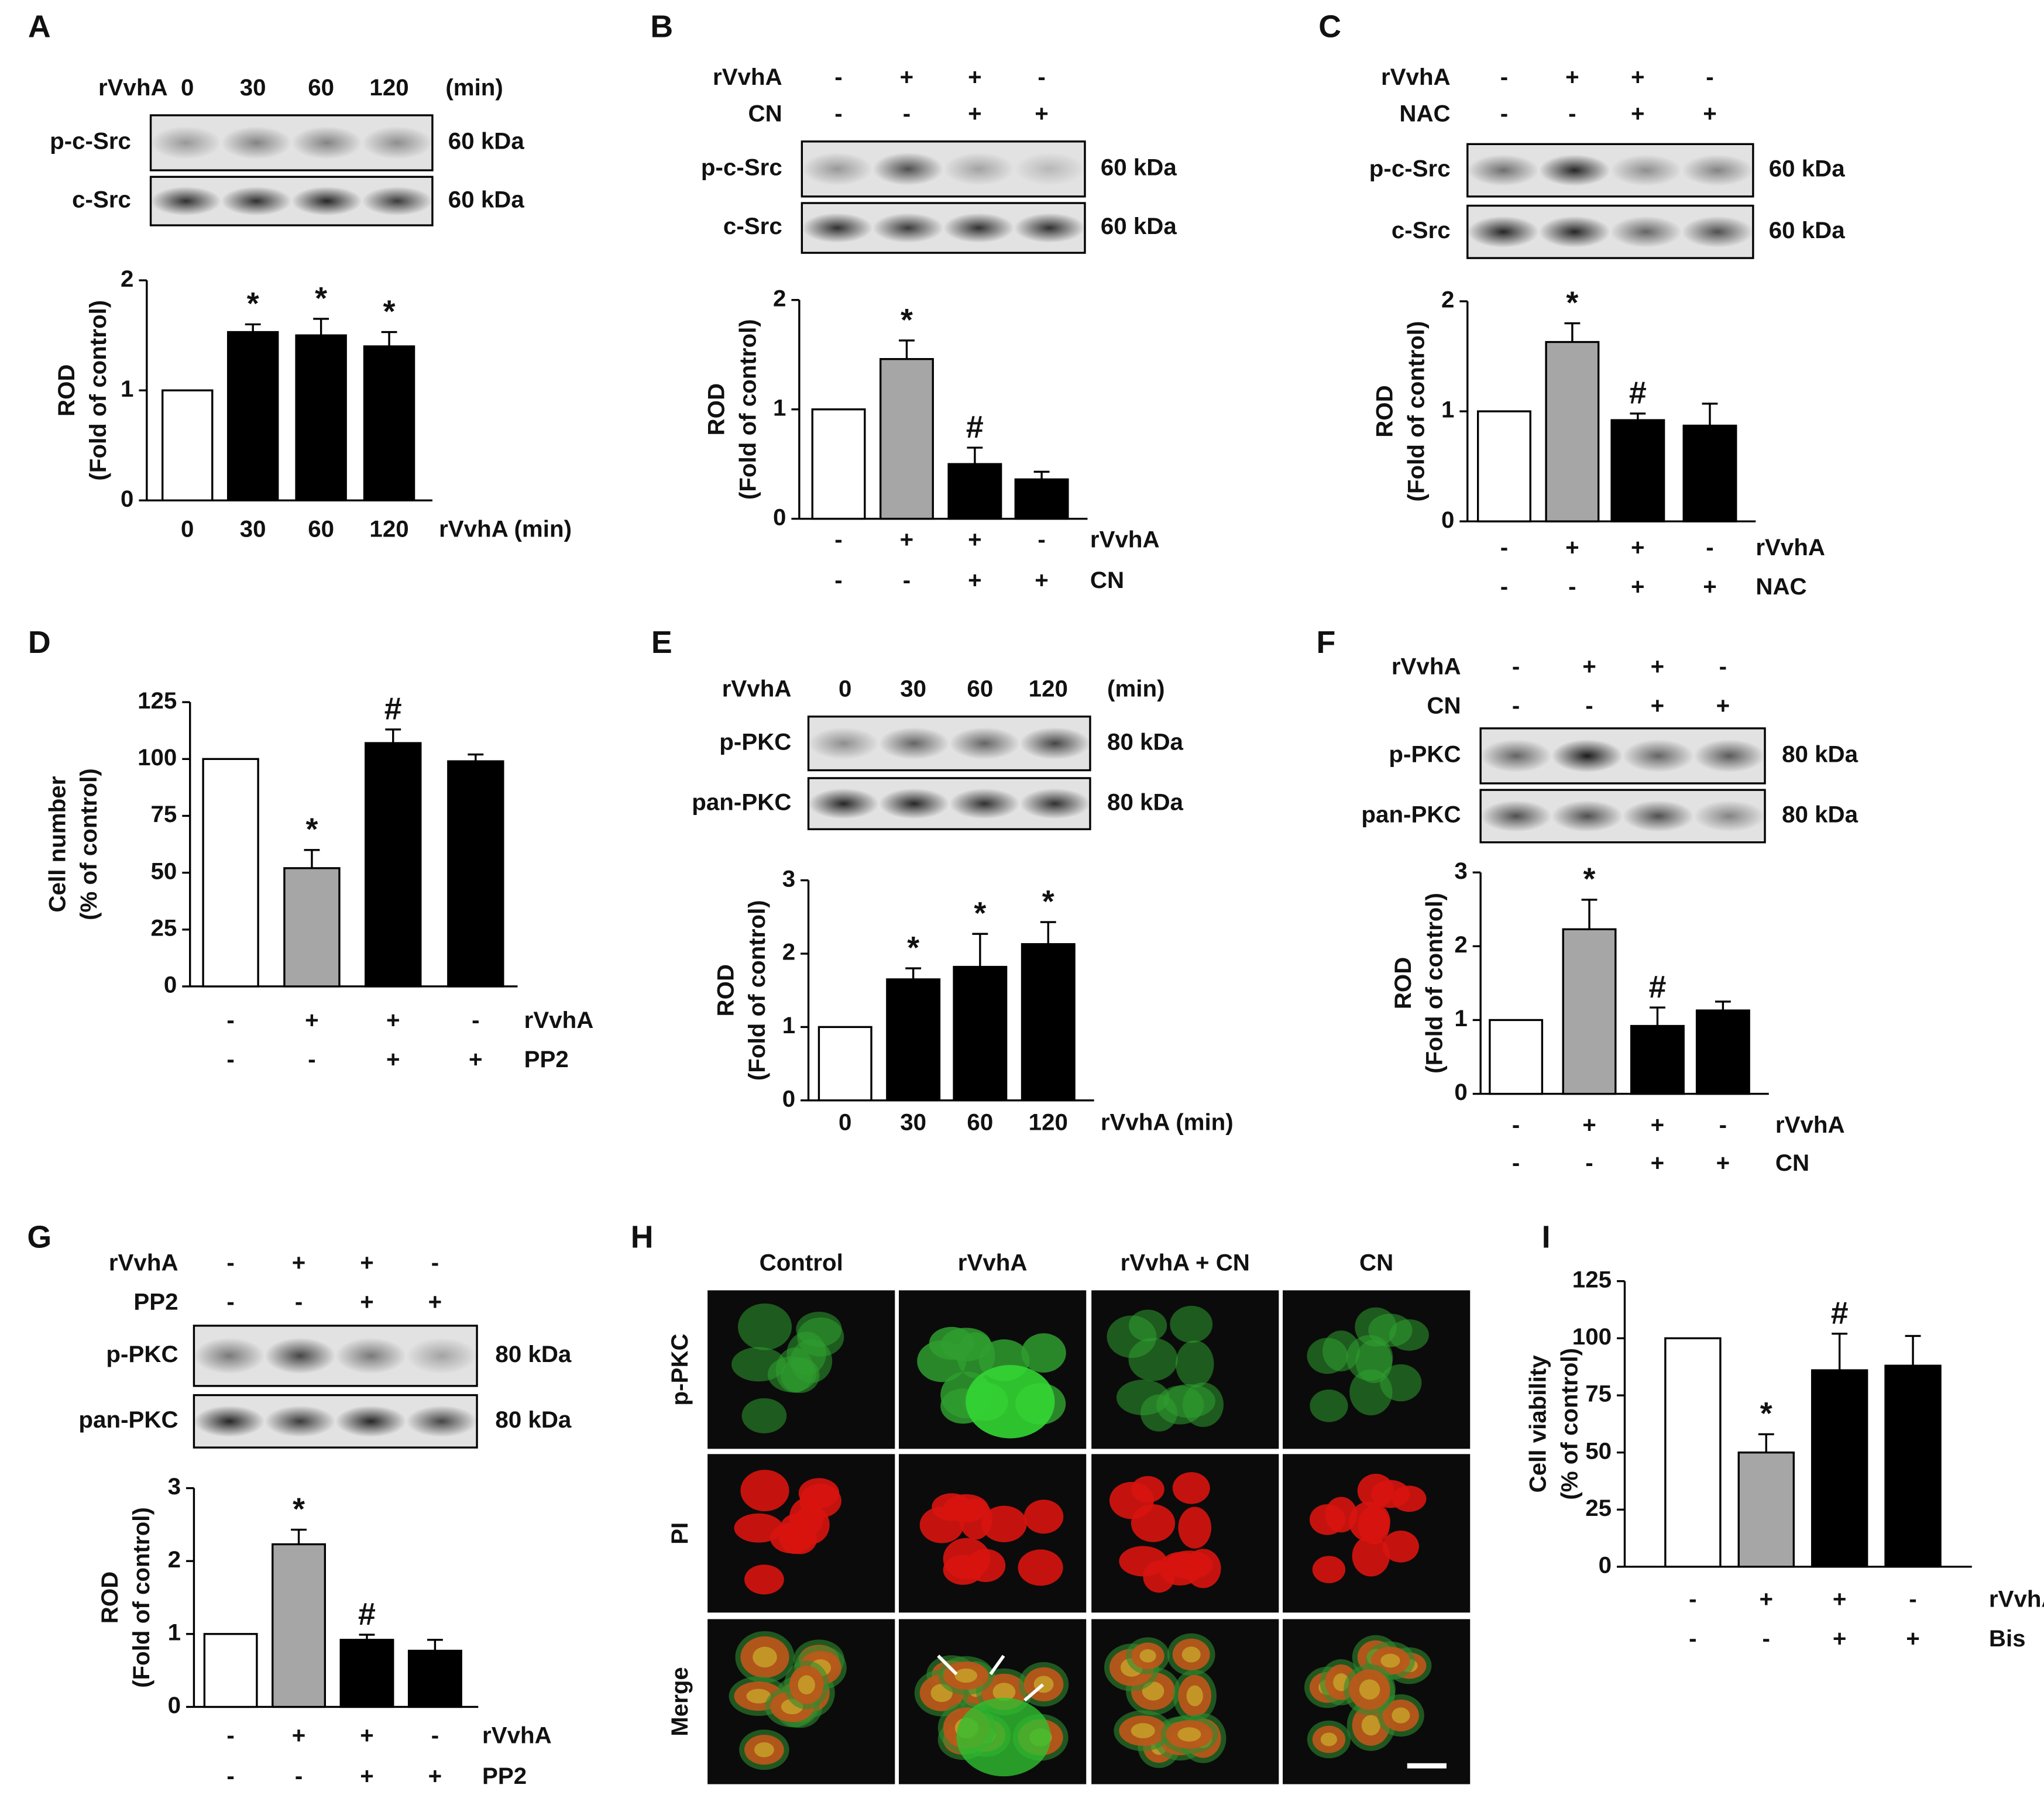  Describe the element at coordinates (1330, 26) in the screenshot. I see `panel-label: C` at that location.